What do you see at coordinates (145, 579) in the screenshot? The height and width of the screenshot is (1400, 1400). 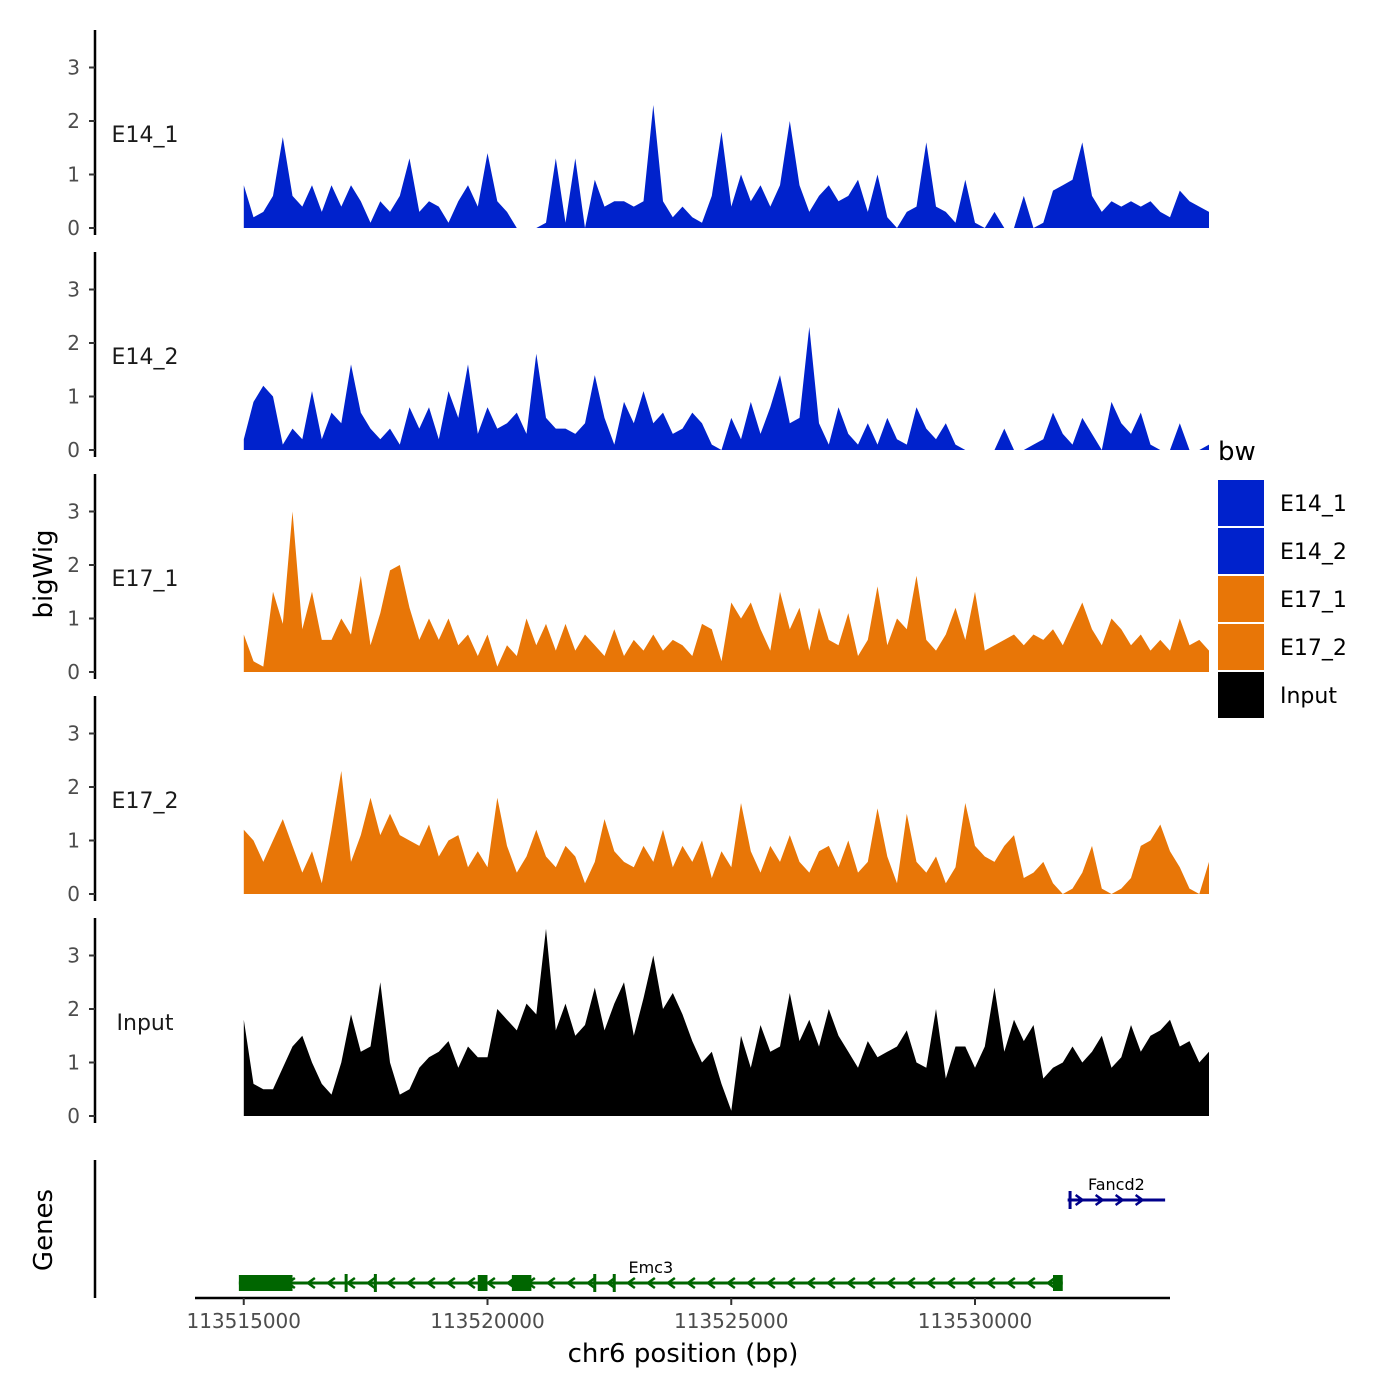 I see `track-label: E17_1` at bounding box center [145, 579].